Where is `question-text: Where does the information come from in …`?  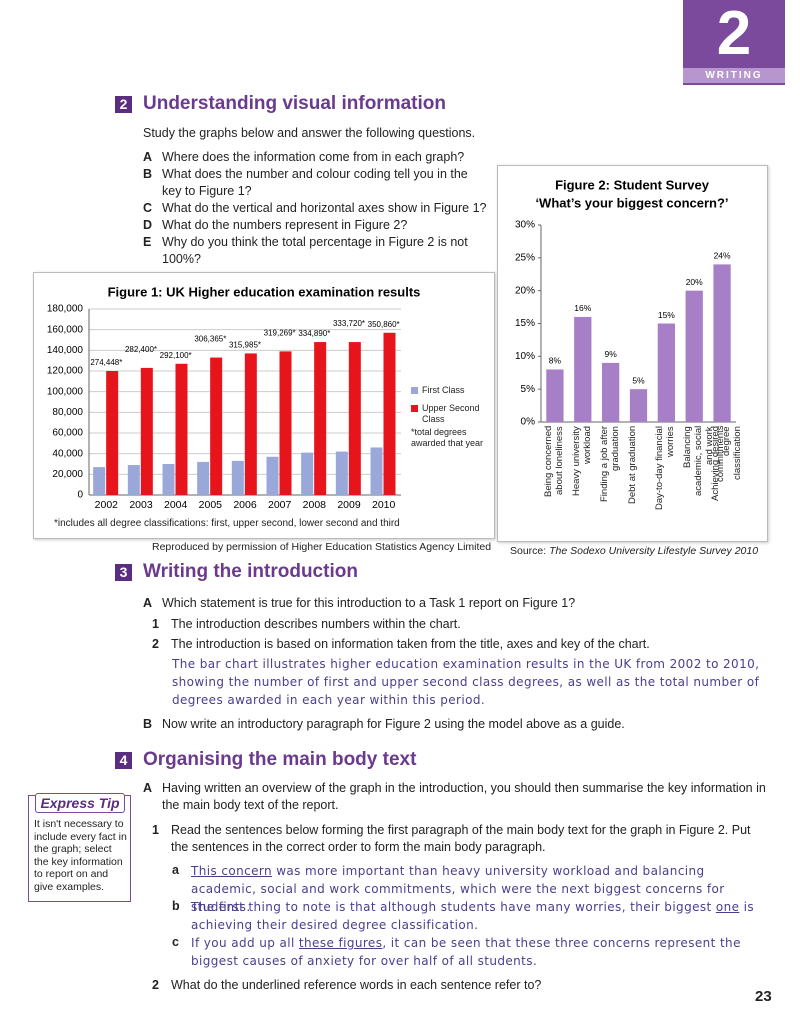 question-text: Where does the information come from in … is located at coordinates (313, 157).